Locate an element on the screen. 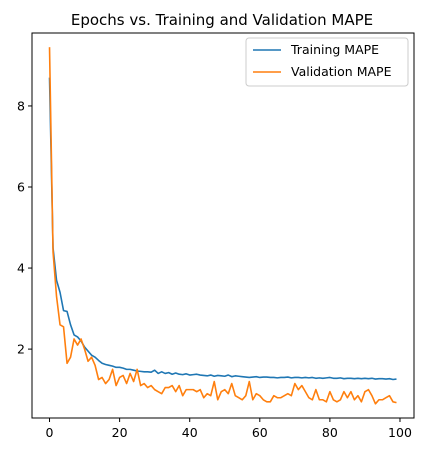 Image resolution: width=426 pixels, height=451 pixels. y-tick-label: 2 is located at coordinates (21, 349).